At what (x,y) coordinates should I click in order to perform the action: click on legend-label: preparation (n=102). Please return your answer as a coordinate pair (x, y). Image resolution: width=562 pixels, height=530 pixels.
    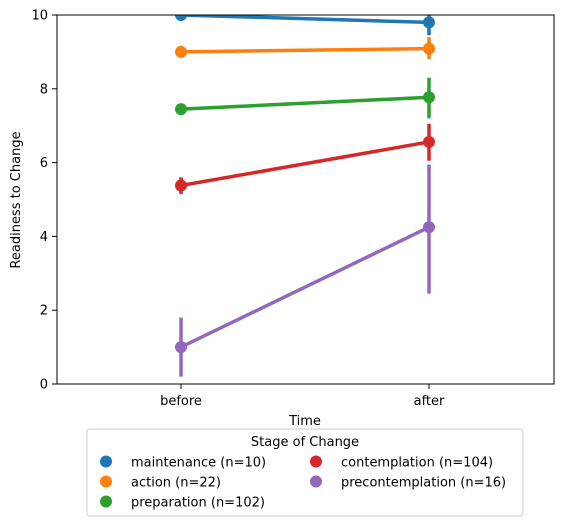
    Looking at the image, I should click on (198, 503).